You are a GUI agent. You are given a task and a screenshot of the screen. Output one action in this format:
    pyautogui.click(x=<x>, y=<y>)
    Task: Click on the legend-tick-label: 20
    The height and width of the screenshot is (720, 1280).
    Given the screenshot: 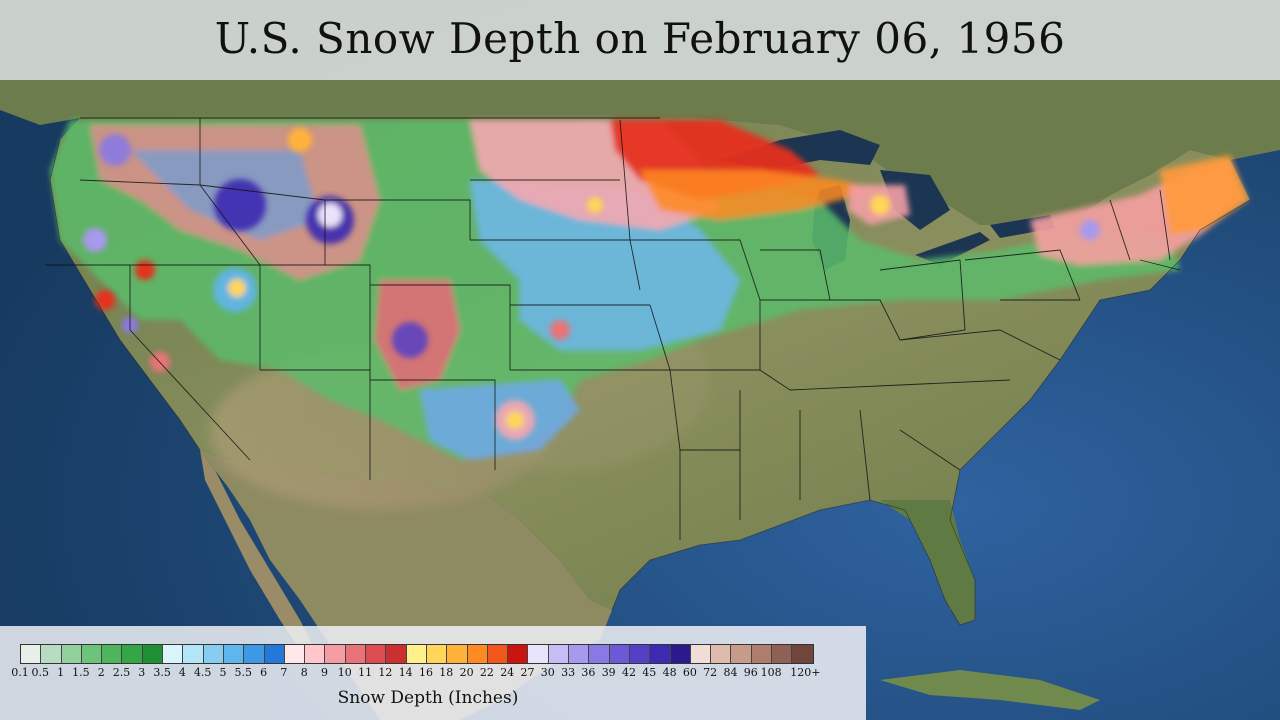 What is the action you would take?
    pyautogui.click(x=466, y=672)
    